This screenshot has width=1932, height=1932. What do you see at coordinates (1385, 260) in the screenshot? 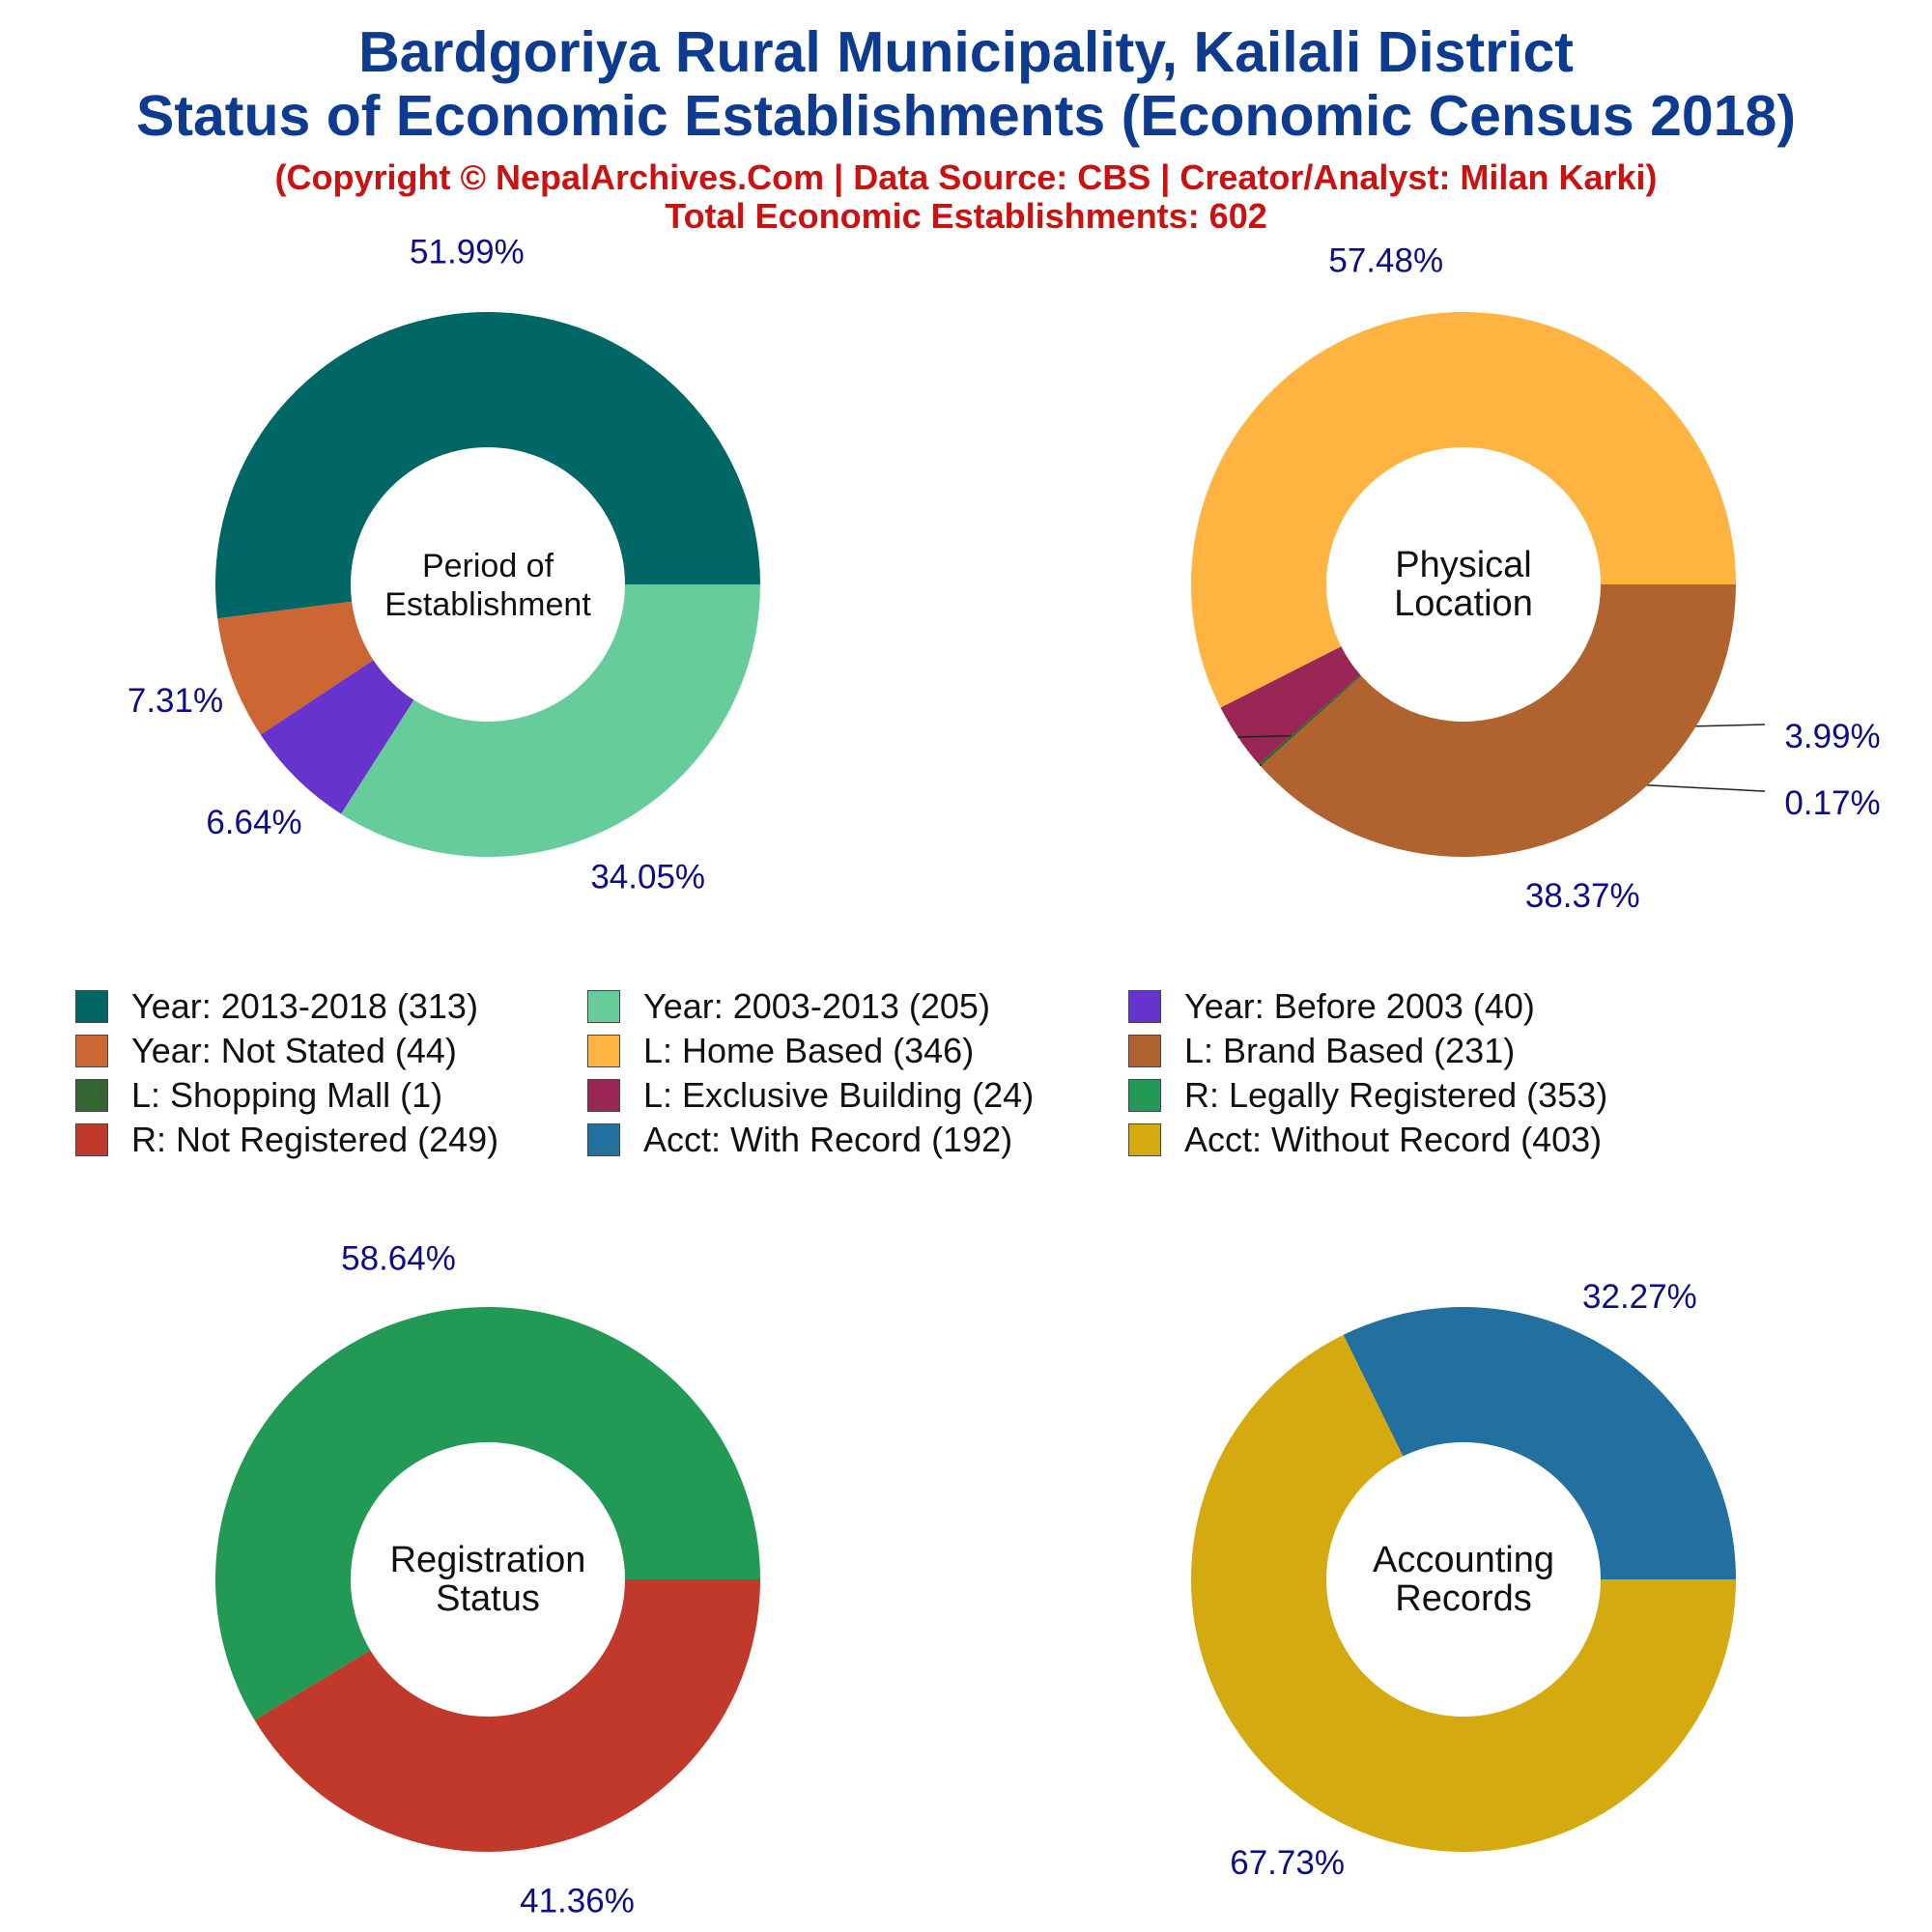
I see `slice-pct-label: 57.48%` at bounding box center [1385, 260].